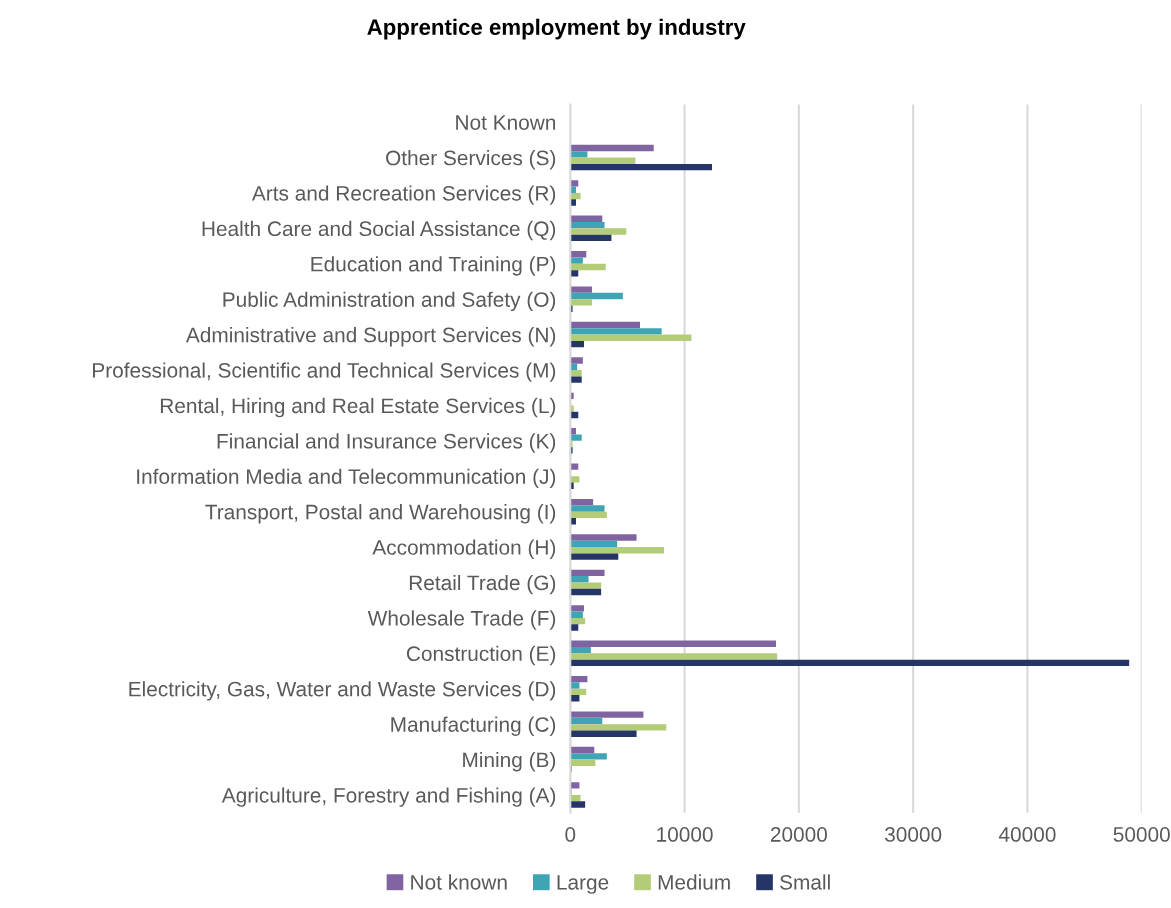  I want to click on x-tick-label: 20000, so click(799, 834).